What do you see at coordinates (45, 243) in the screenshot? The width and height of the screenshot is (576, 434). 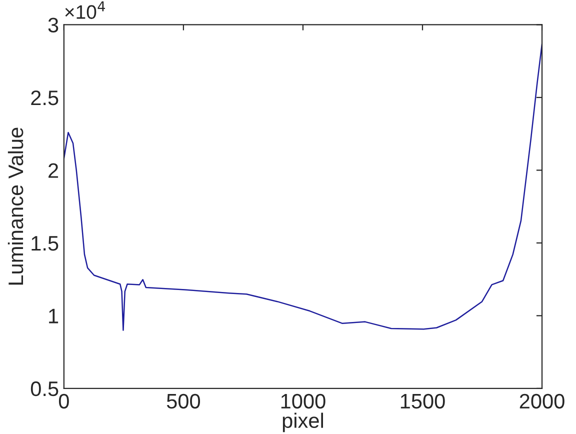 I see `y-tick-label: 1.5` at bounding box center [45, 243].